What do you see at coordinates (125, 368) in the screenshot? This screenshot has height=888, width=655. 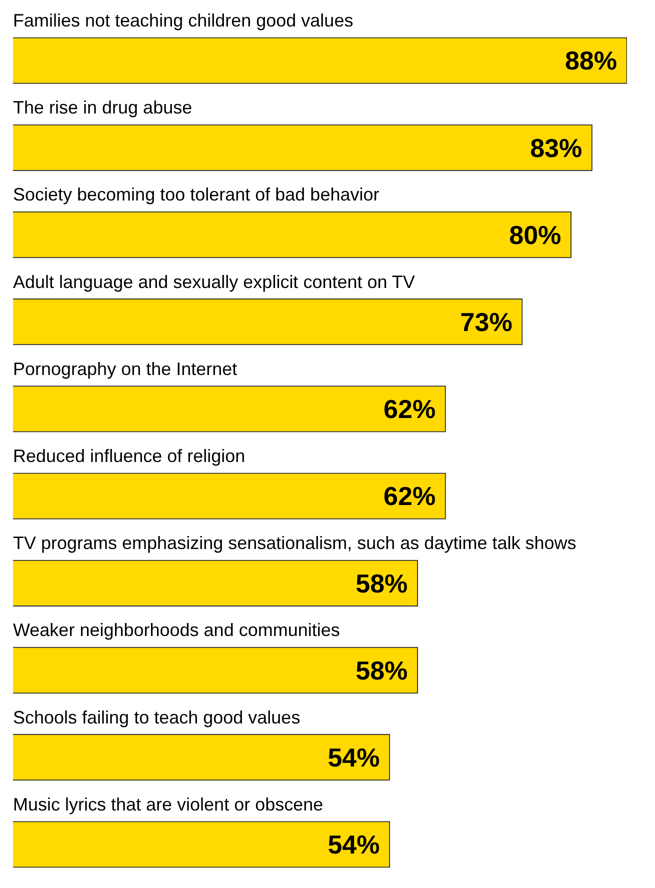 I see `y-tick-label: Pornography on the Internet` at bounding box center [125, 368].